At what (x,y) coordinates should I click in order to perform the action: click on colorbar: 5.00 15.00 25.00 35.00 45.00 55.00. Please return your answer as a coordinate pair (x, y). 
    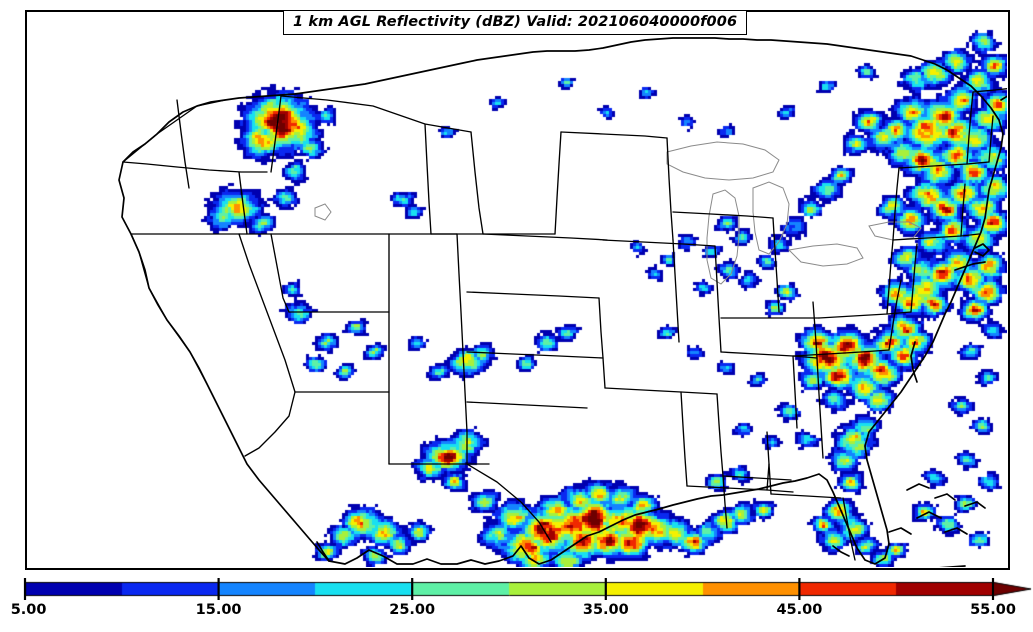
    Looking at the image, I should click on (516, 605).